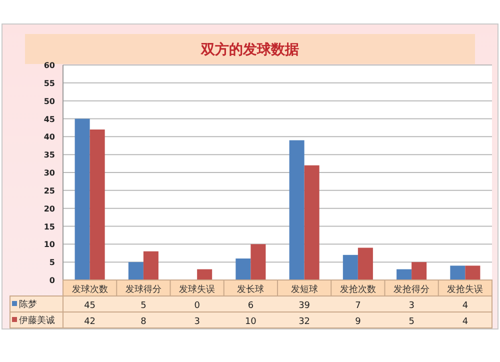 Image resolution: width=500 pixels, height=362 pixels. Describe the element at coordinates (50, 245) in the screenshot. I see `y-tick-label: 10` at that location.